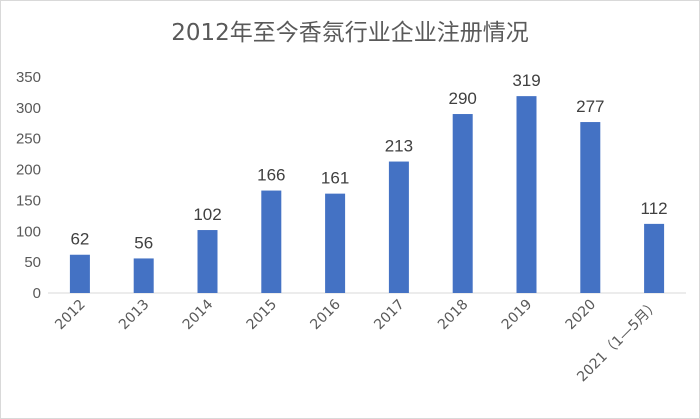 Image resolution: width=700 pixels, height=419 pixels. Describe the element at coordinates (654, 208) in the screenshot. I see `data-label: 112` at that location.